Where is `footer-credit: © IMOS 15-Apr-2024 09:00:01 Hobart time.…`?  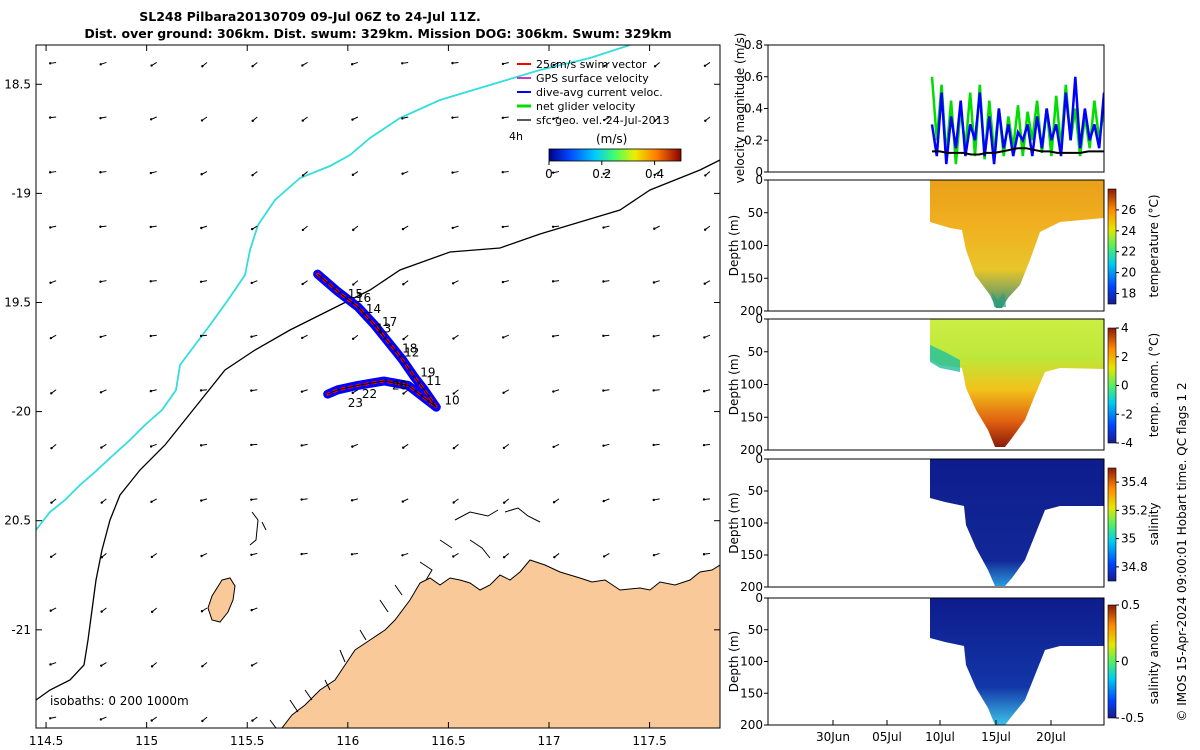
footer-credit: © IMOS 15-Apr-2024 09:00:01 Hobart time.… is located at coordinates (1182, 551).